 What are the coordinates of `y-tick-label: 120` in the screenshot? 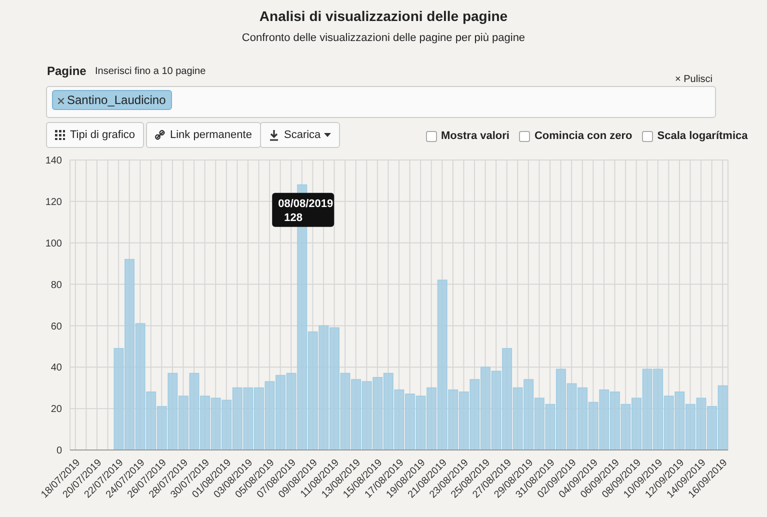 It's located at (53, 202).